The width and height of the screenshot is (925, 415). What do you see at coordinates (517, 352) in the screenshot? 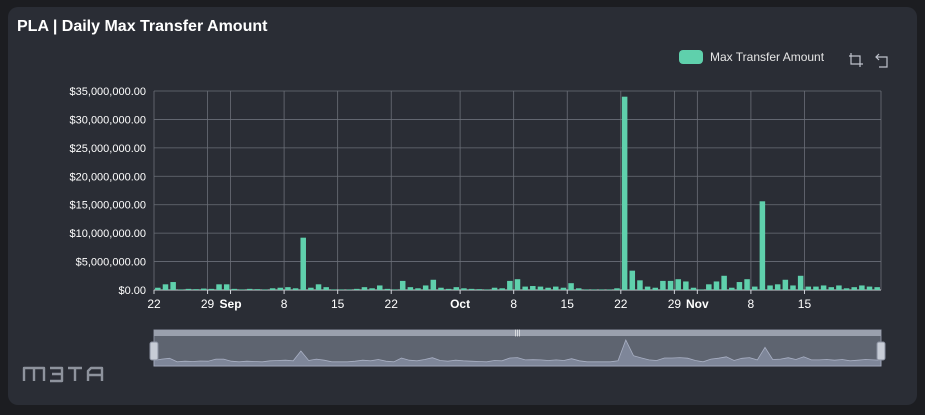
I see `navigator-area` at bounding box center [517, 352].